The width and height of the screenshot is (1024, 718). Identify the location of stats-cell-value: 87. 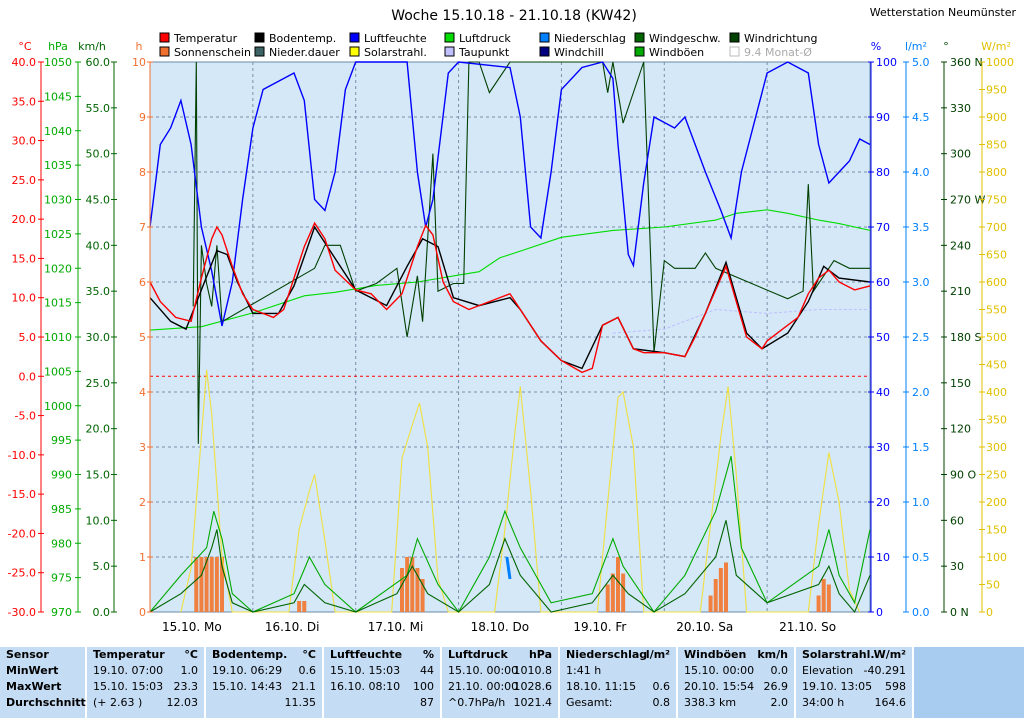
(427, 702).